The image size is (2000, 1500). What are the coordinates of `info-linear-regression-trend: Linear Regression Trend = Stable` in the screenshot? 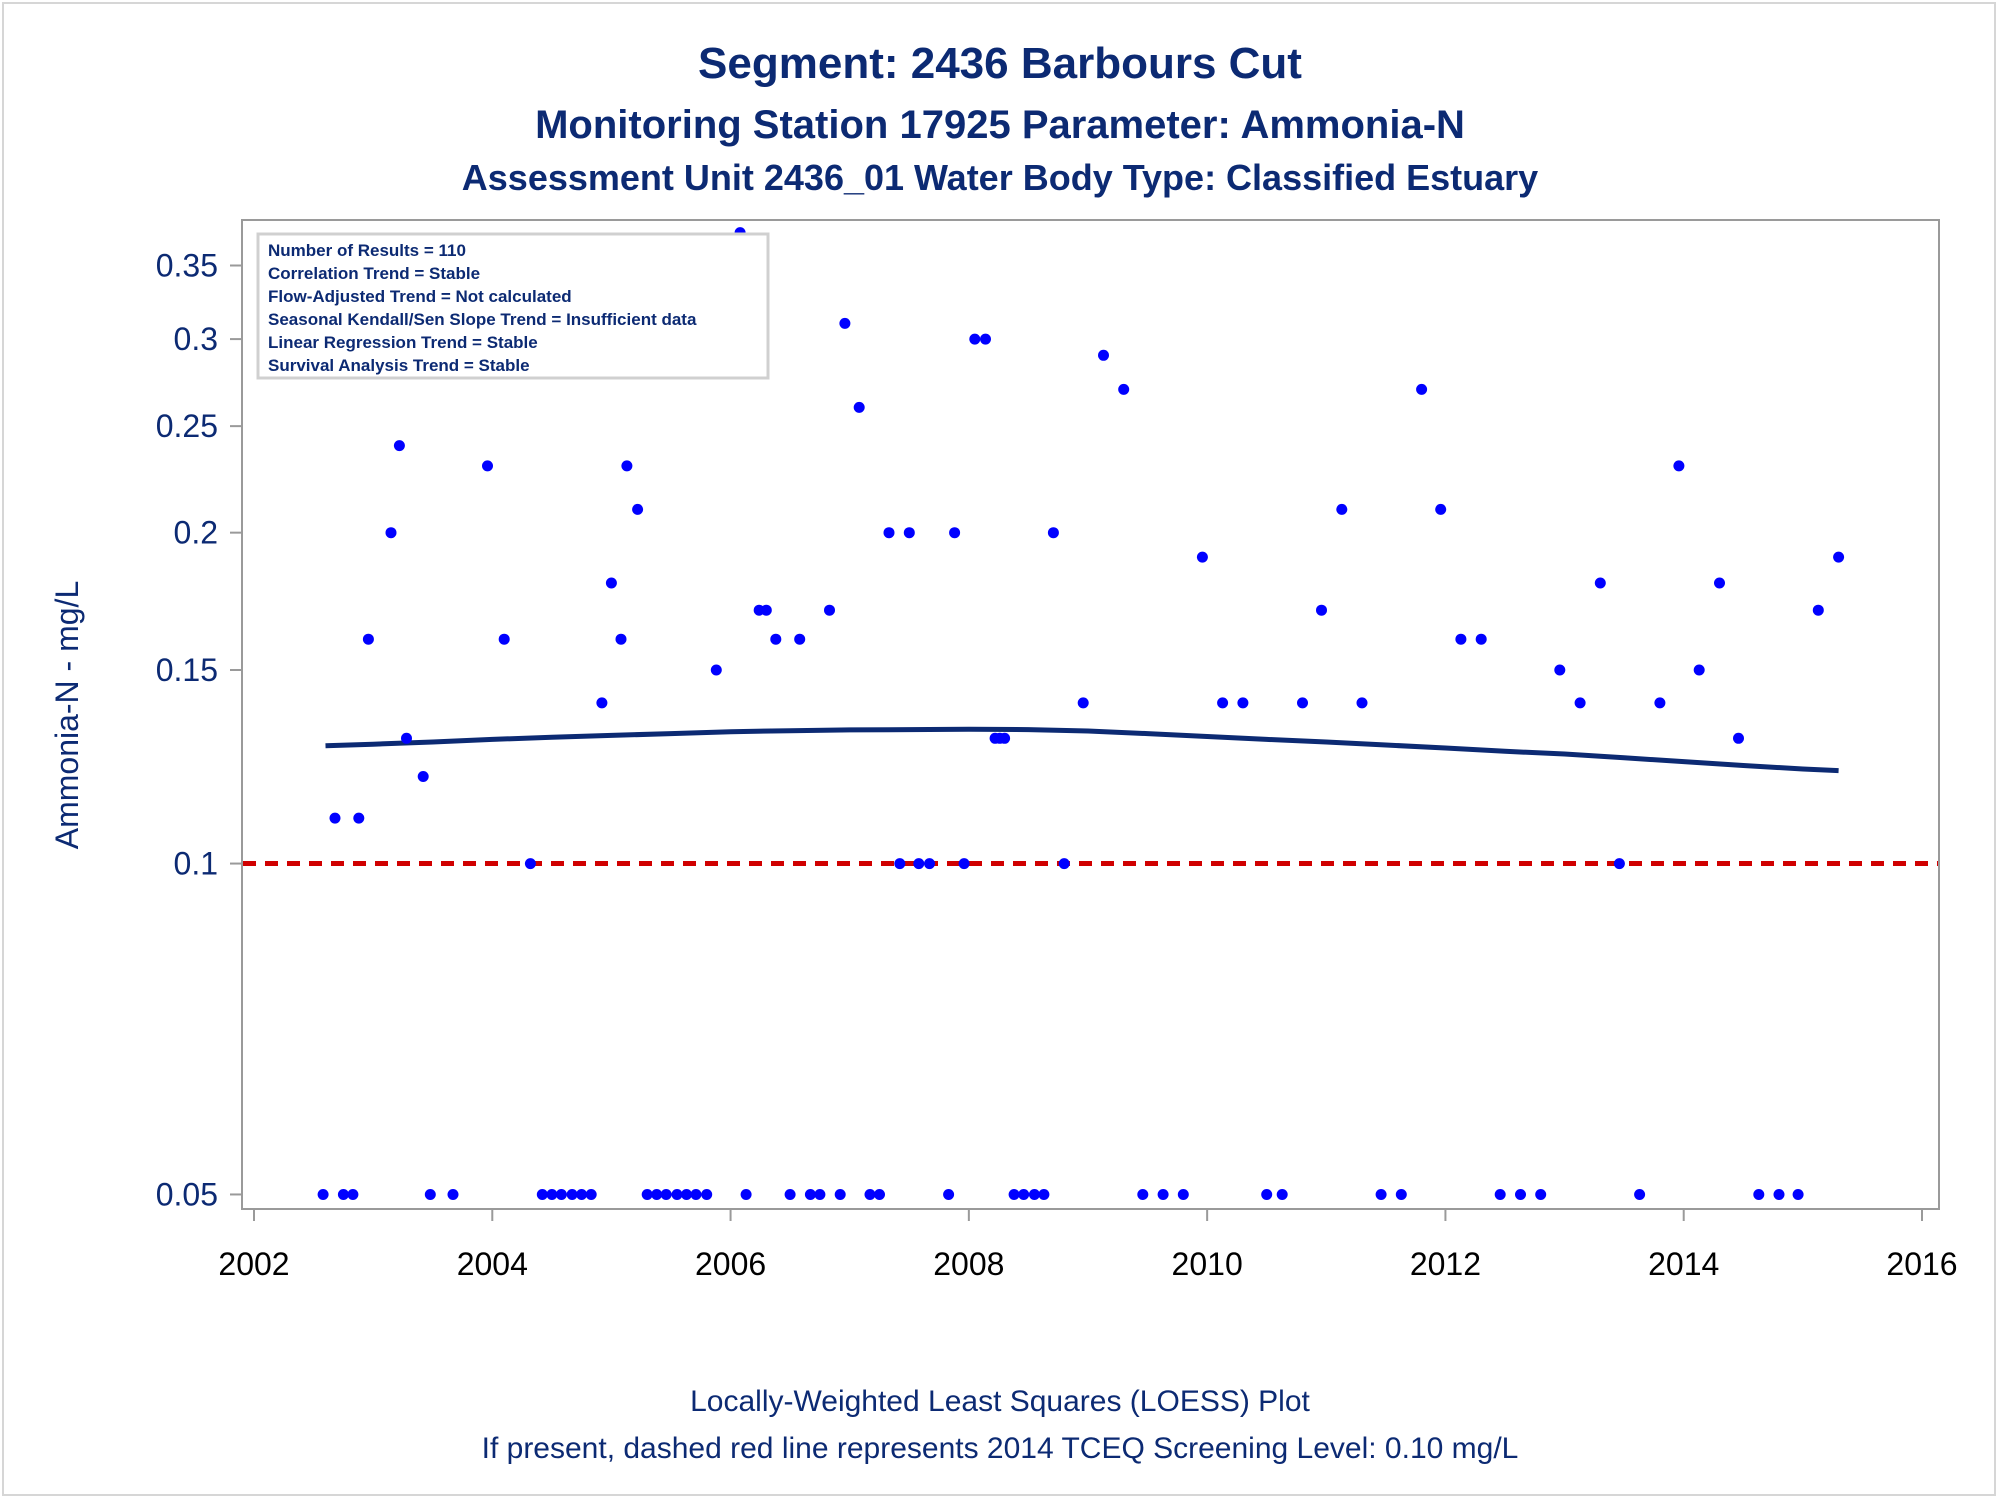 It's located at (403, 342).